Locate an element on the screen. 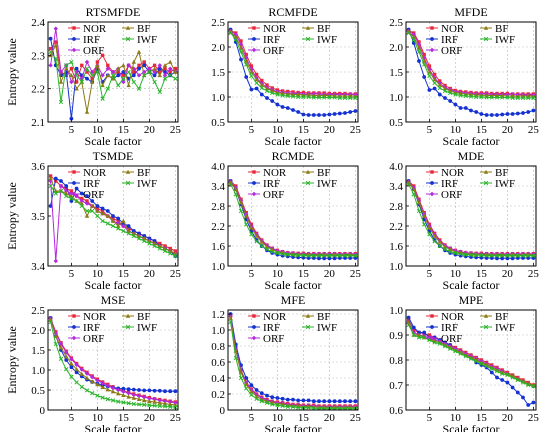 The width and height of the screenshot is (550, 437). series-line-iwf is located at coordinates (293, 365).